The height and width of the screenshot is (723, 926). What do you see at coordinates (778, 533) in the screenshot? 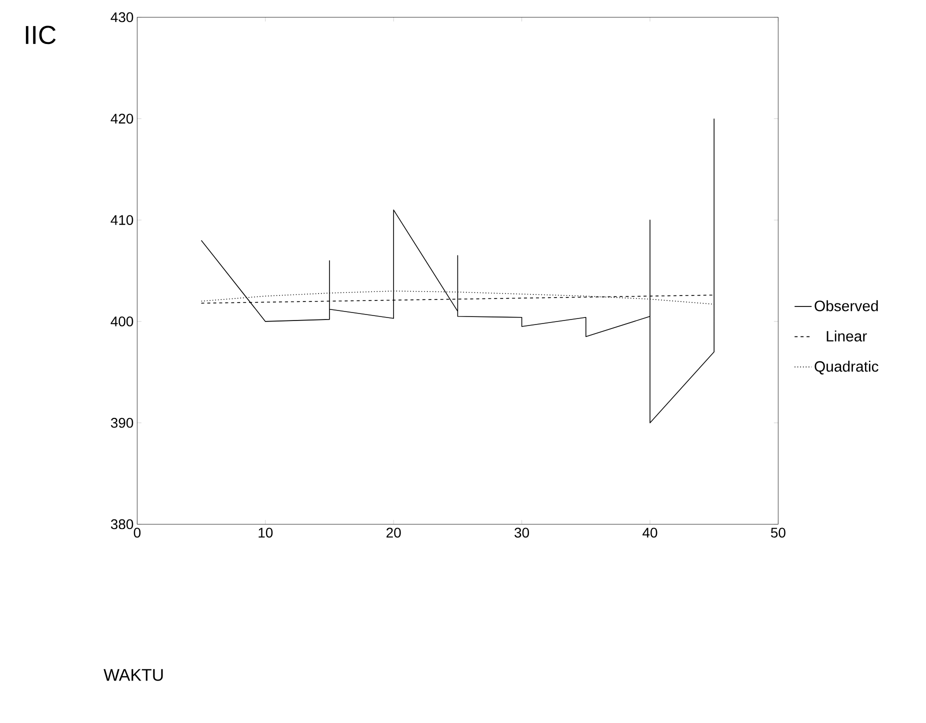
I see `x-tick-label: 50` at bounding box center [778, 533].